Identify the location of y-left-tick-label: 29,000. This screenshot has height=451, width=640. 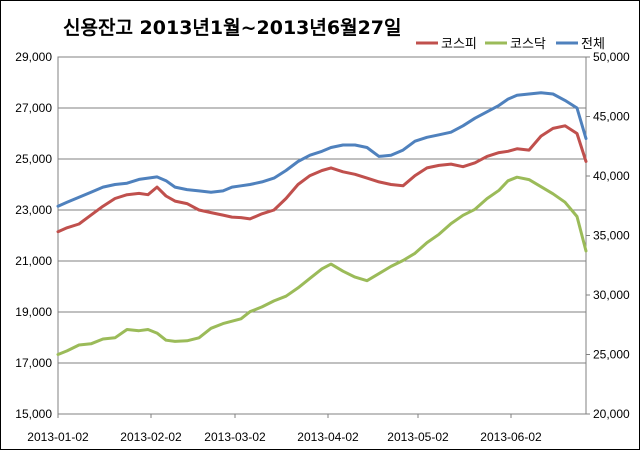
(33, 57).